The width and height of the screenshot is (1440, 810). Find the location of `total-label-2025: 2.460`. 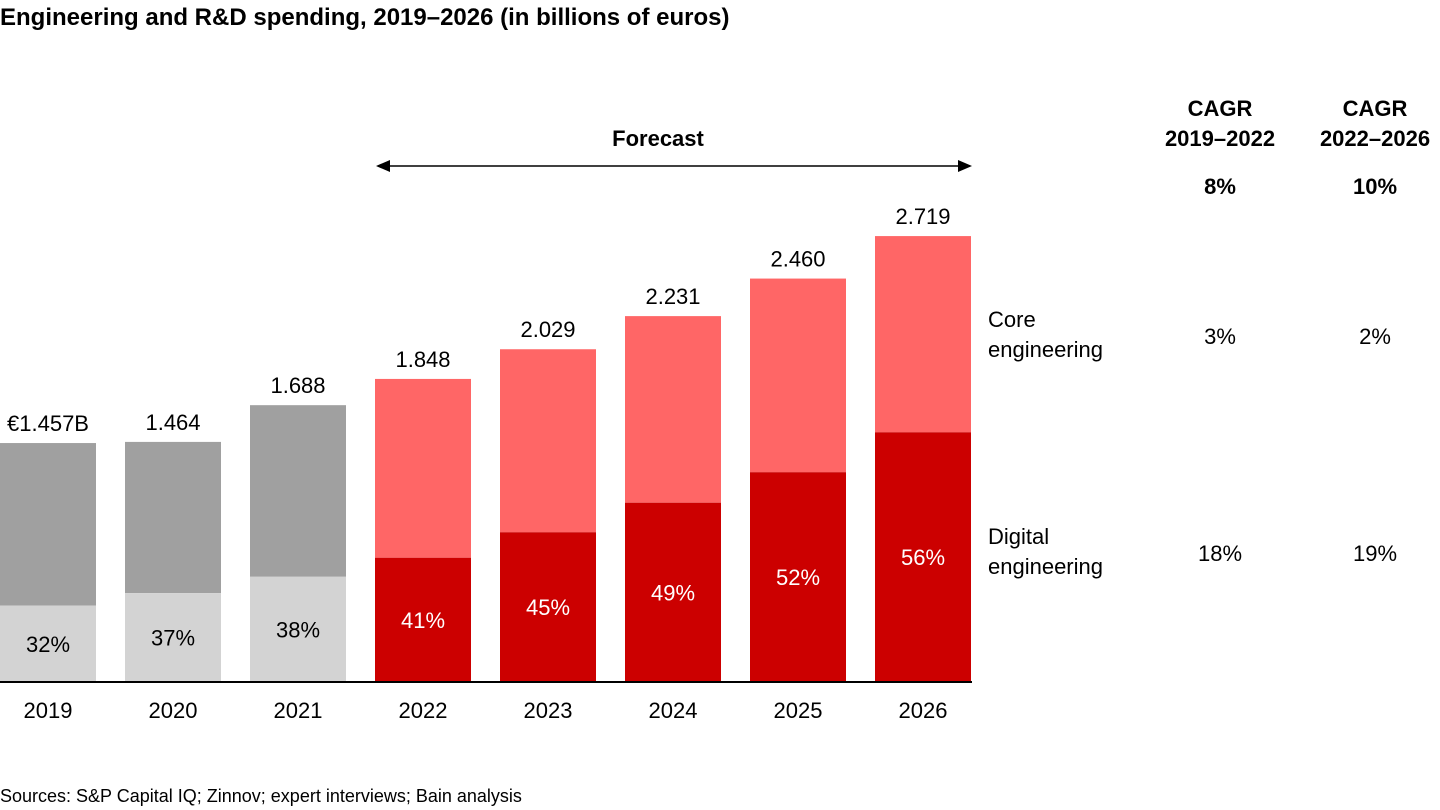

total-label-2025: 2.460 is located at coordinates (797, 259).